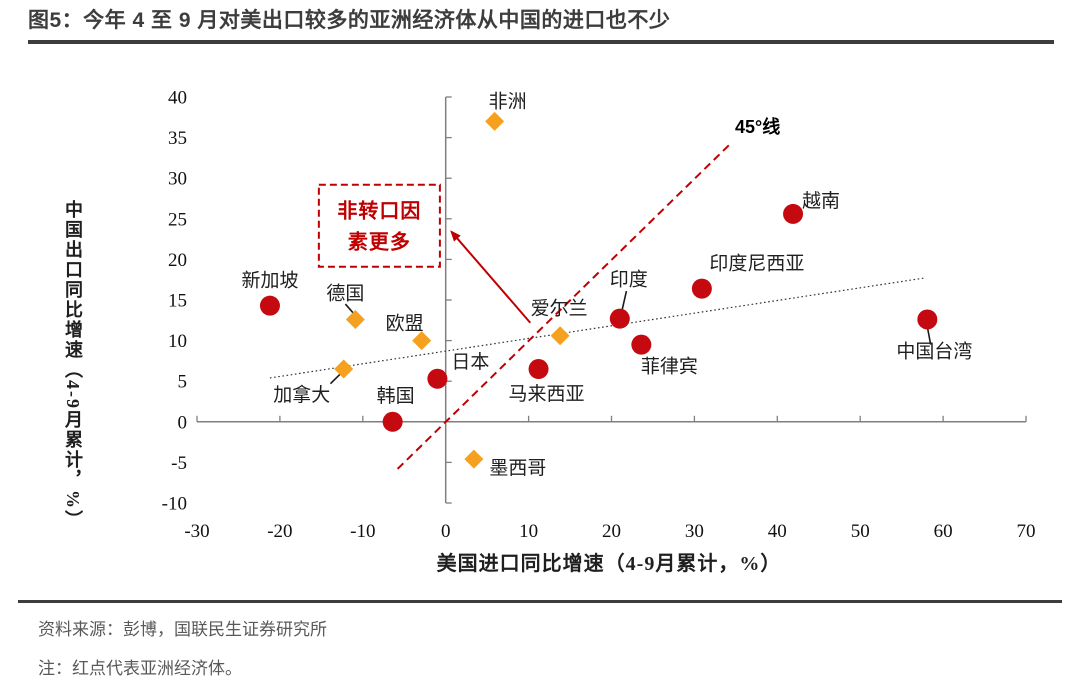 Image resolution: width=1080 pixels, height=686 pixels. What do you see at coordinates (491, 277) in the screenshot?
I see `annotation-arrow` at bounding box center [491, 277].